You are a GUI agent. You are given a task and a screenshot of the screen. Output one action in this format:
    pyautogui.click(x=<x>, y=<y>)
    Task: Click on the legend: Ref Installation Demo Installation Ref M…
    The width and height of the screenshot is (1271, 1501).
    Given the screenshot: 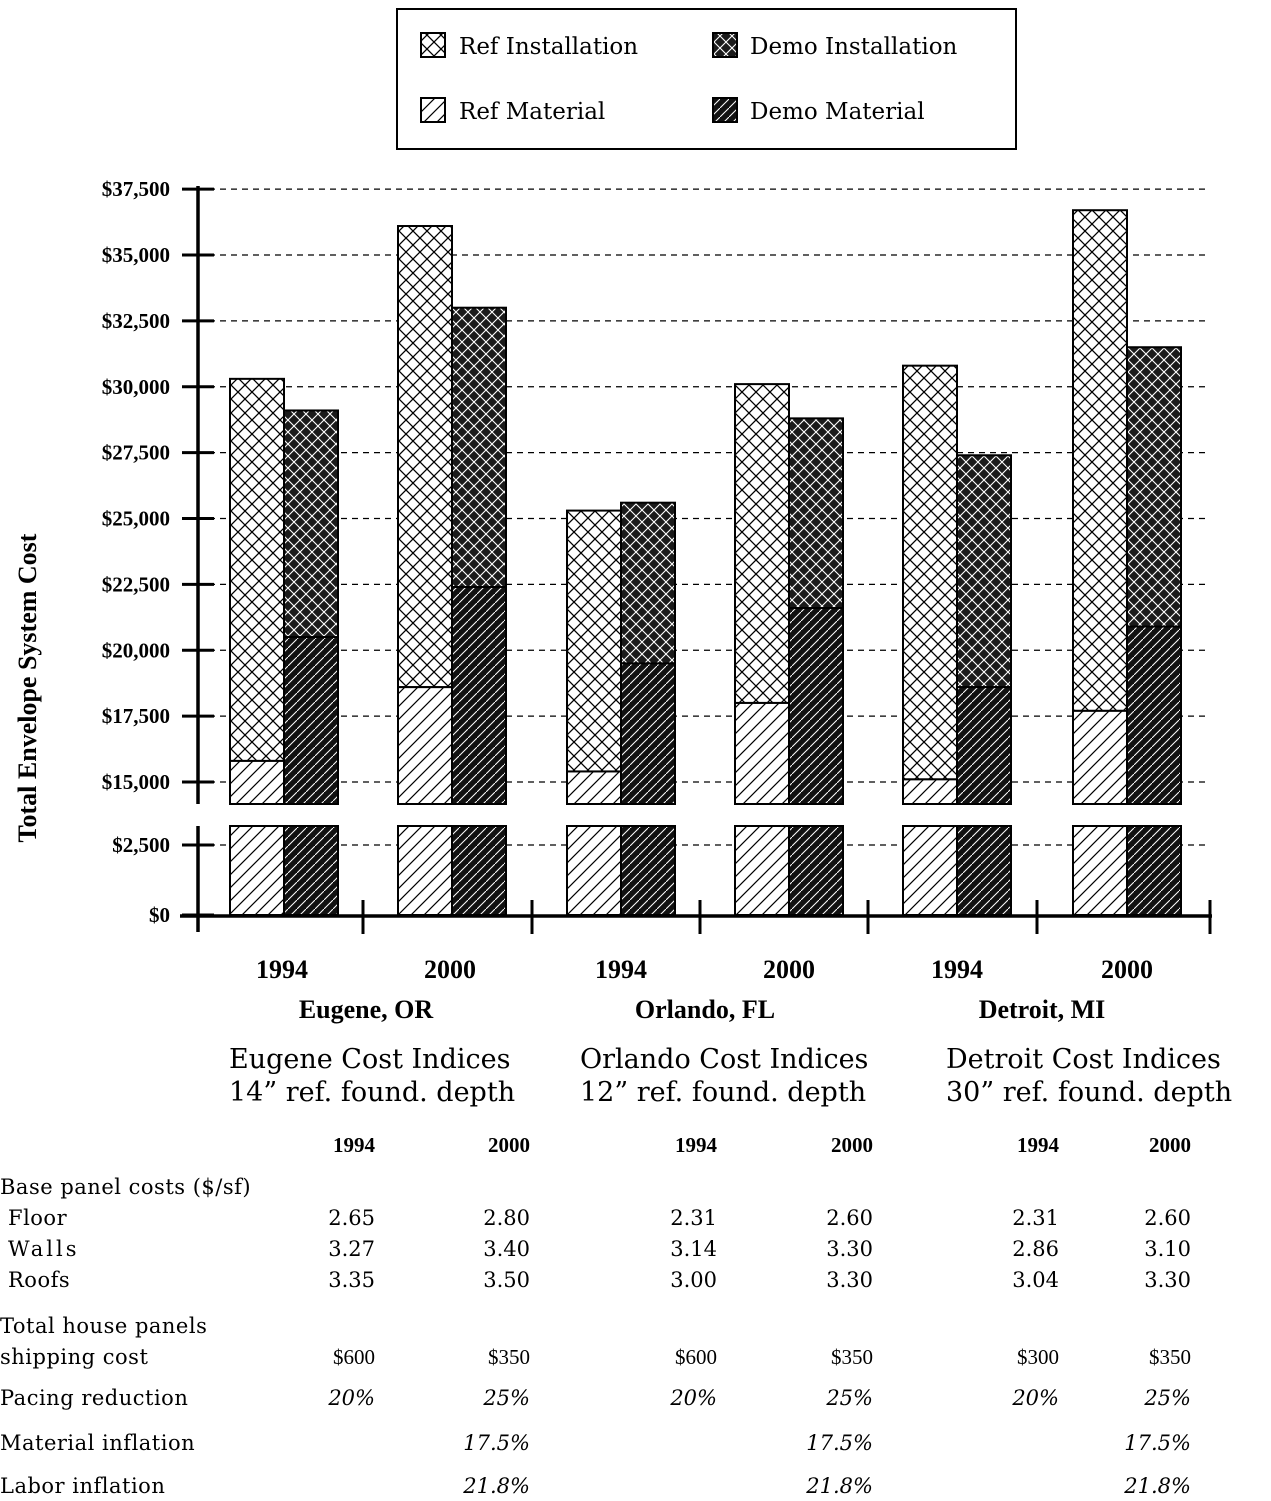 What is the action you would take?
    pyautogui.click(x=706, y=79)
    